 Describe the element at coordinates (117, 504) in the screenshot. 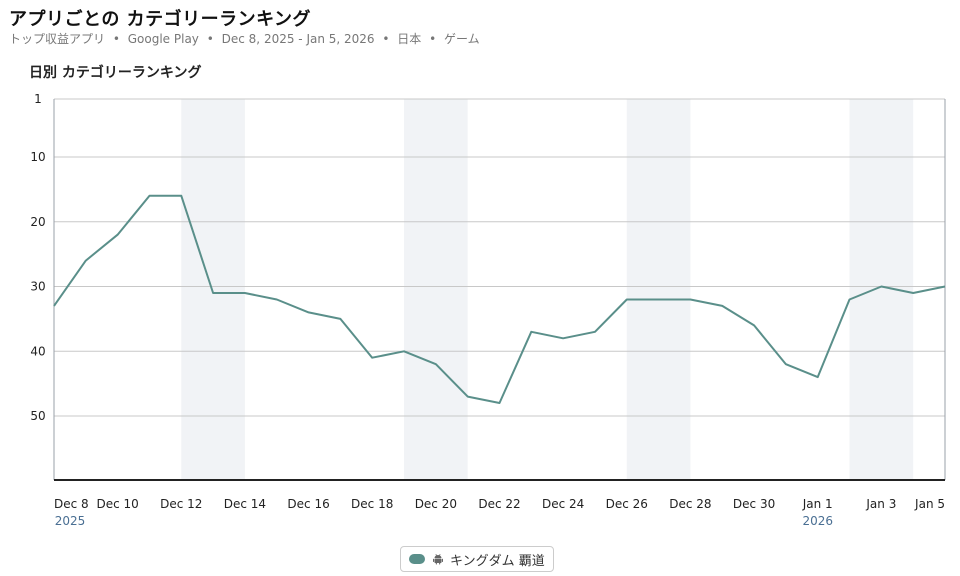

I see `x-tick-label: Dec 10` at that location.